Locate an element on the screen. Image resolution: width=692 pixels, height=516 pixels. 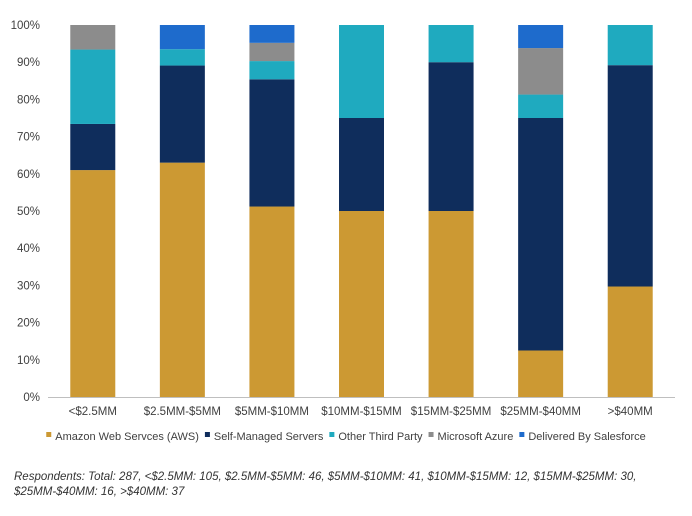
y-tick-label: 70% is located at coordinates (28, 138).